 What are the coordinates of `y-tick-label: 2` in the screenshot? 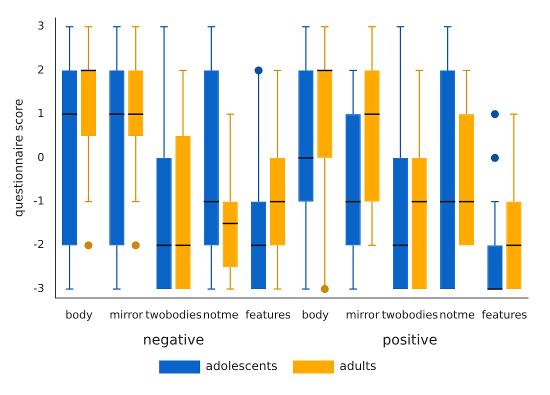 It's located at (40, 69).